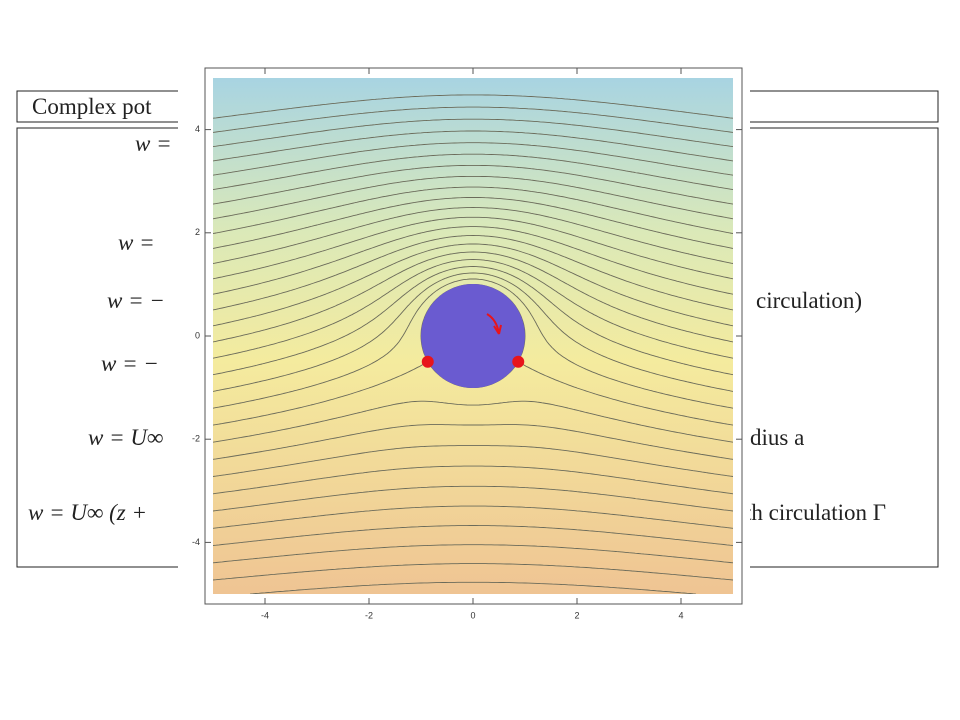 The height and width of the screenshot is (720, 960). Describe the element at coordinates (680, 615) in the screenshot. I see `x-tick-label: 4` at that location.